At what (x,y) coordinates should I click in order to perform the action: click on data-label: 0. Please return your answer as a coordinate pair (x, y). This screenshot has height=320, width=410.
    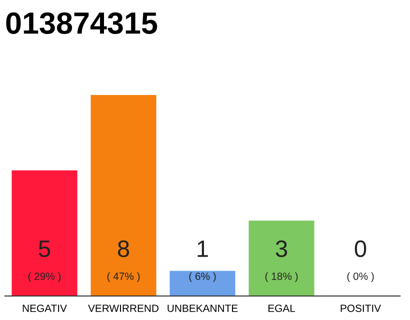
    Looking at the image, I should click on (360, 249).